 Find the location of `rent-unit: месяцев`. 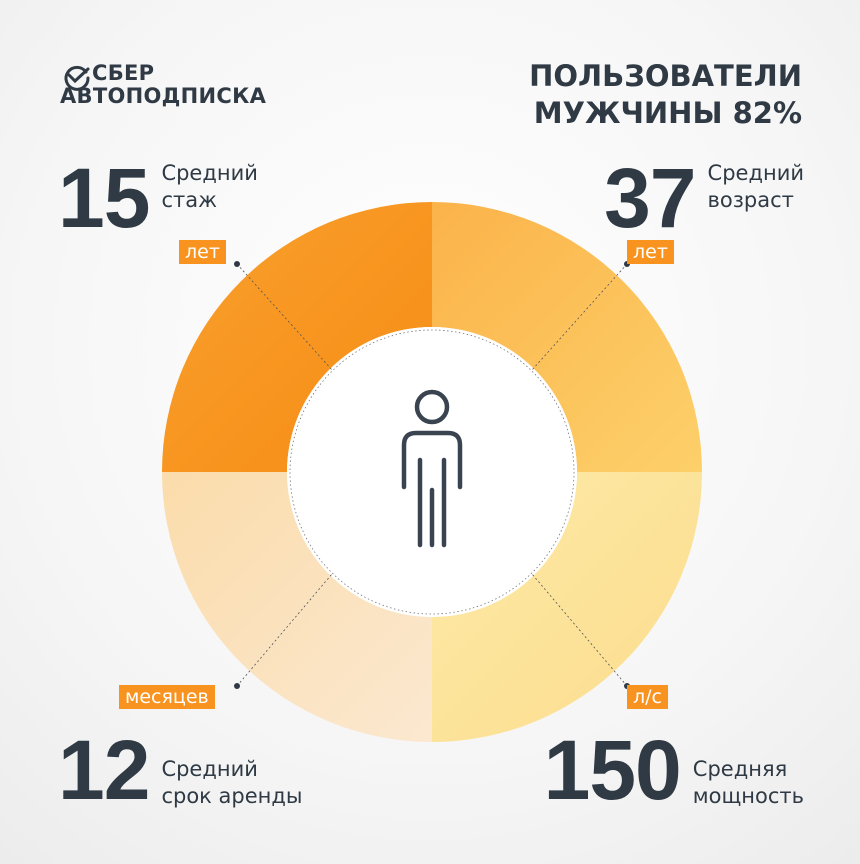

rent-unit: месяцев is located at coordinates (167, 697).